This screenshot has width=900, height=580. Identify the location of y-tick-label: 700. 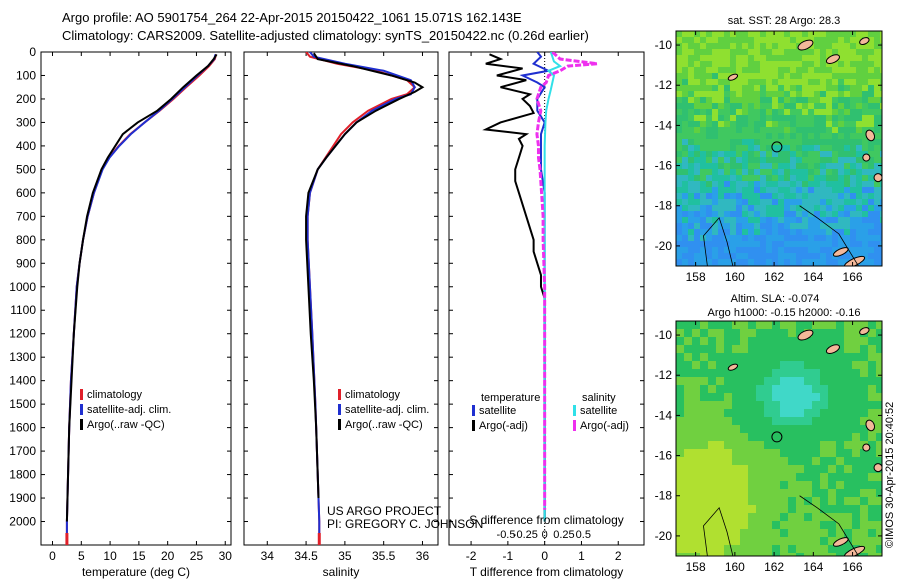
(26, 216).